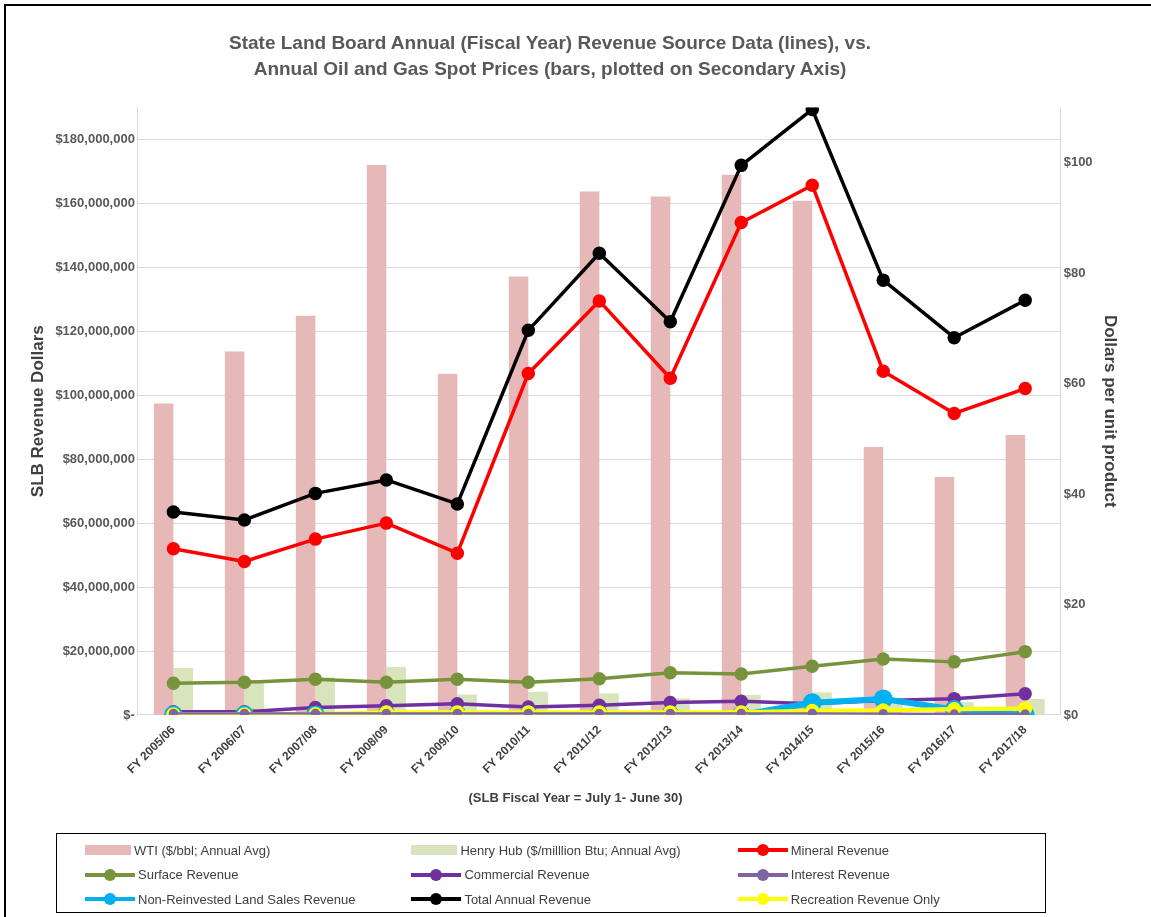 The height and width of the screenshot is (917, 1151). I want to click on legend-label: WTI ($/bbl; Annual Avg), so click(202, 850).